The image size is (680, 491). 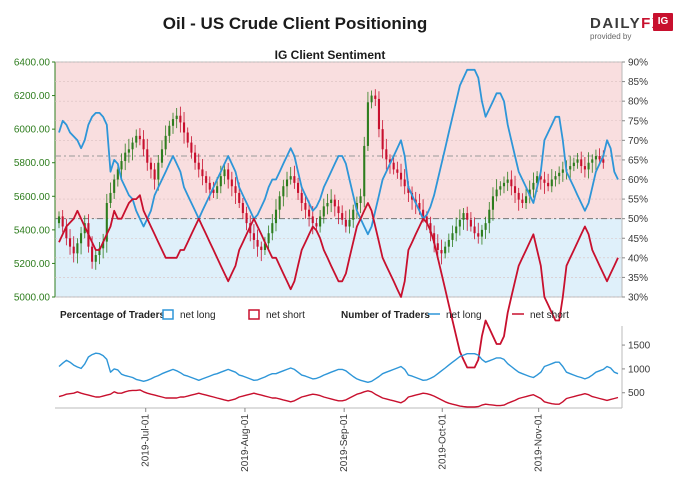 What do you see at coordinates (639, 369) in the screenshot?
I see `traders-tick-label: 1000` at bounding box center [639, 369].